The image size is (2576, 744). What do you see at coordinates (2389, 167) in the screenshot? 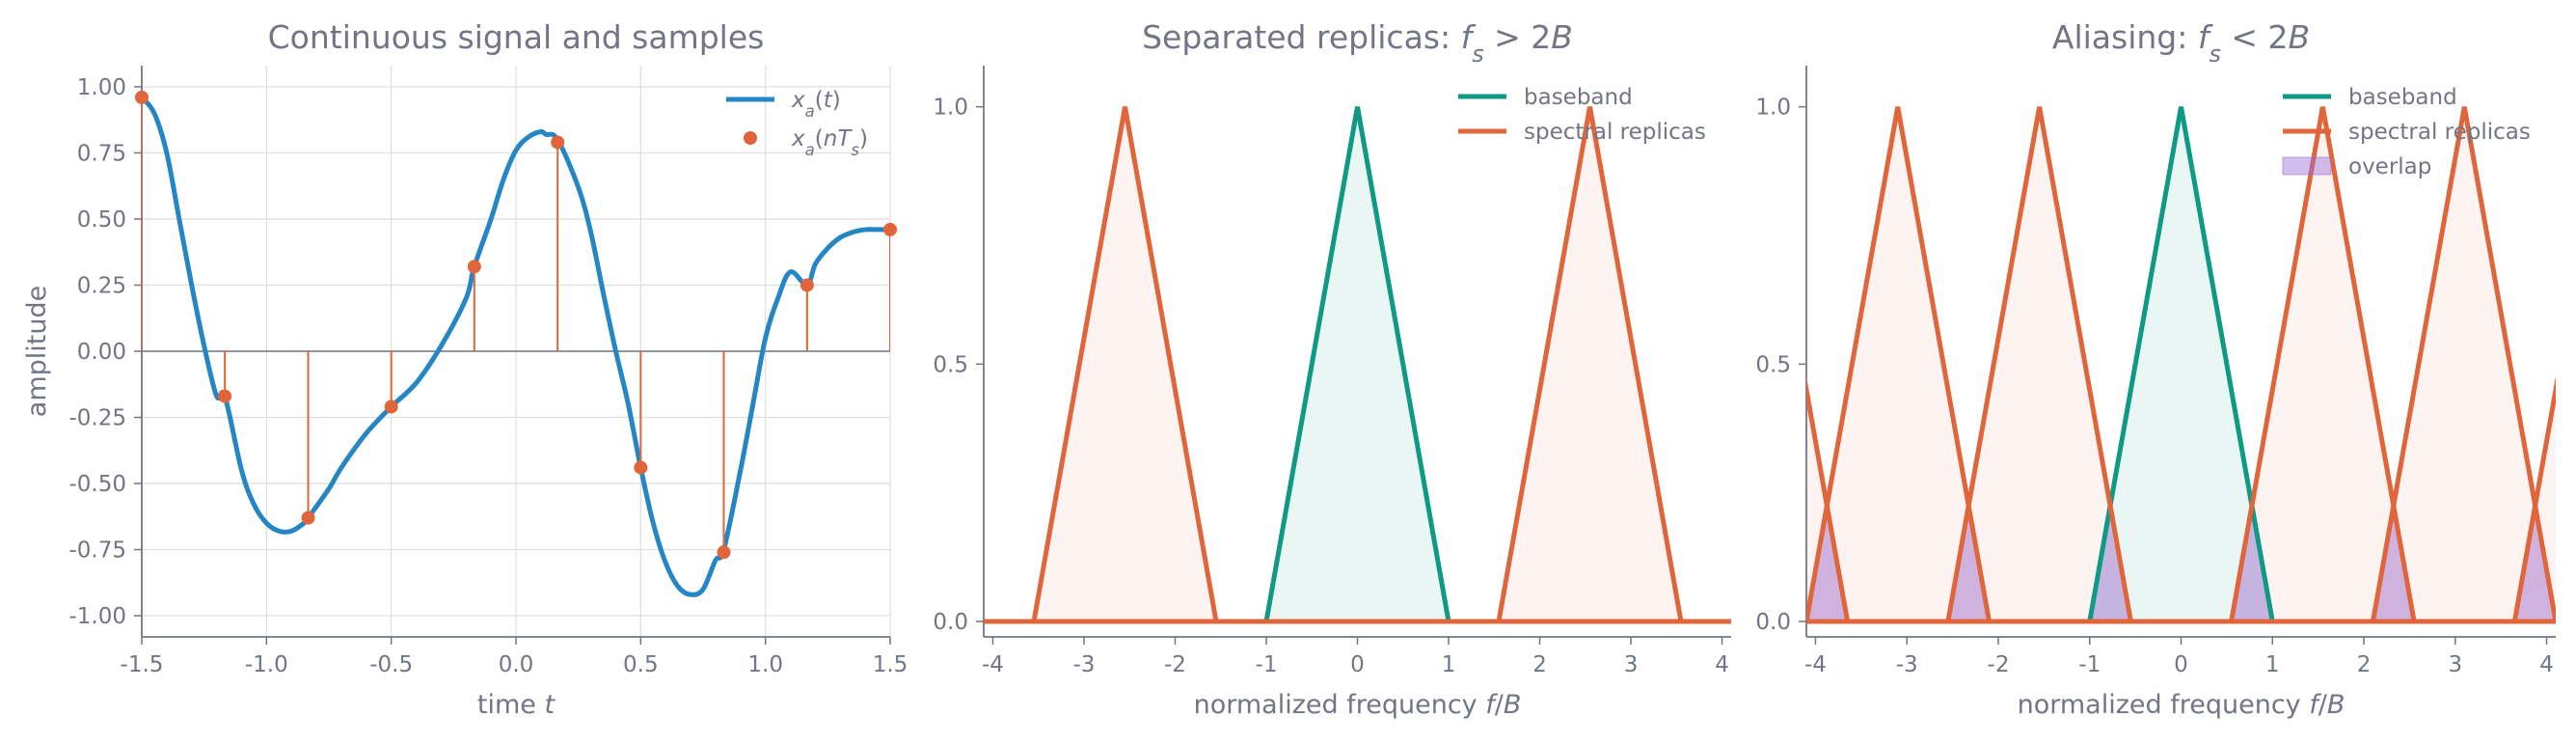
I see `legend-overlap-label: overlap` at bounding box center [2389, 167].